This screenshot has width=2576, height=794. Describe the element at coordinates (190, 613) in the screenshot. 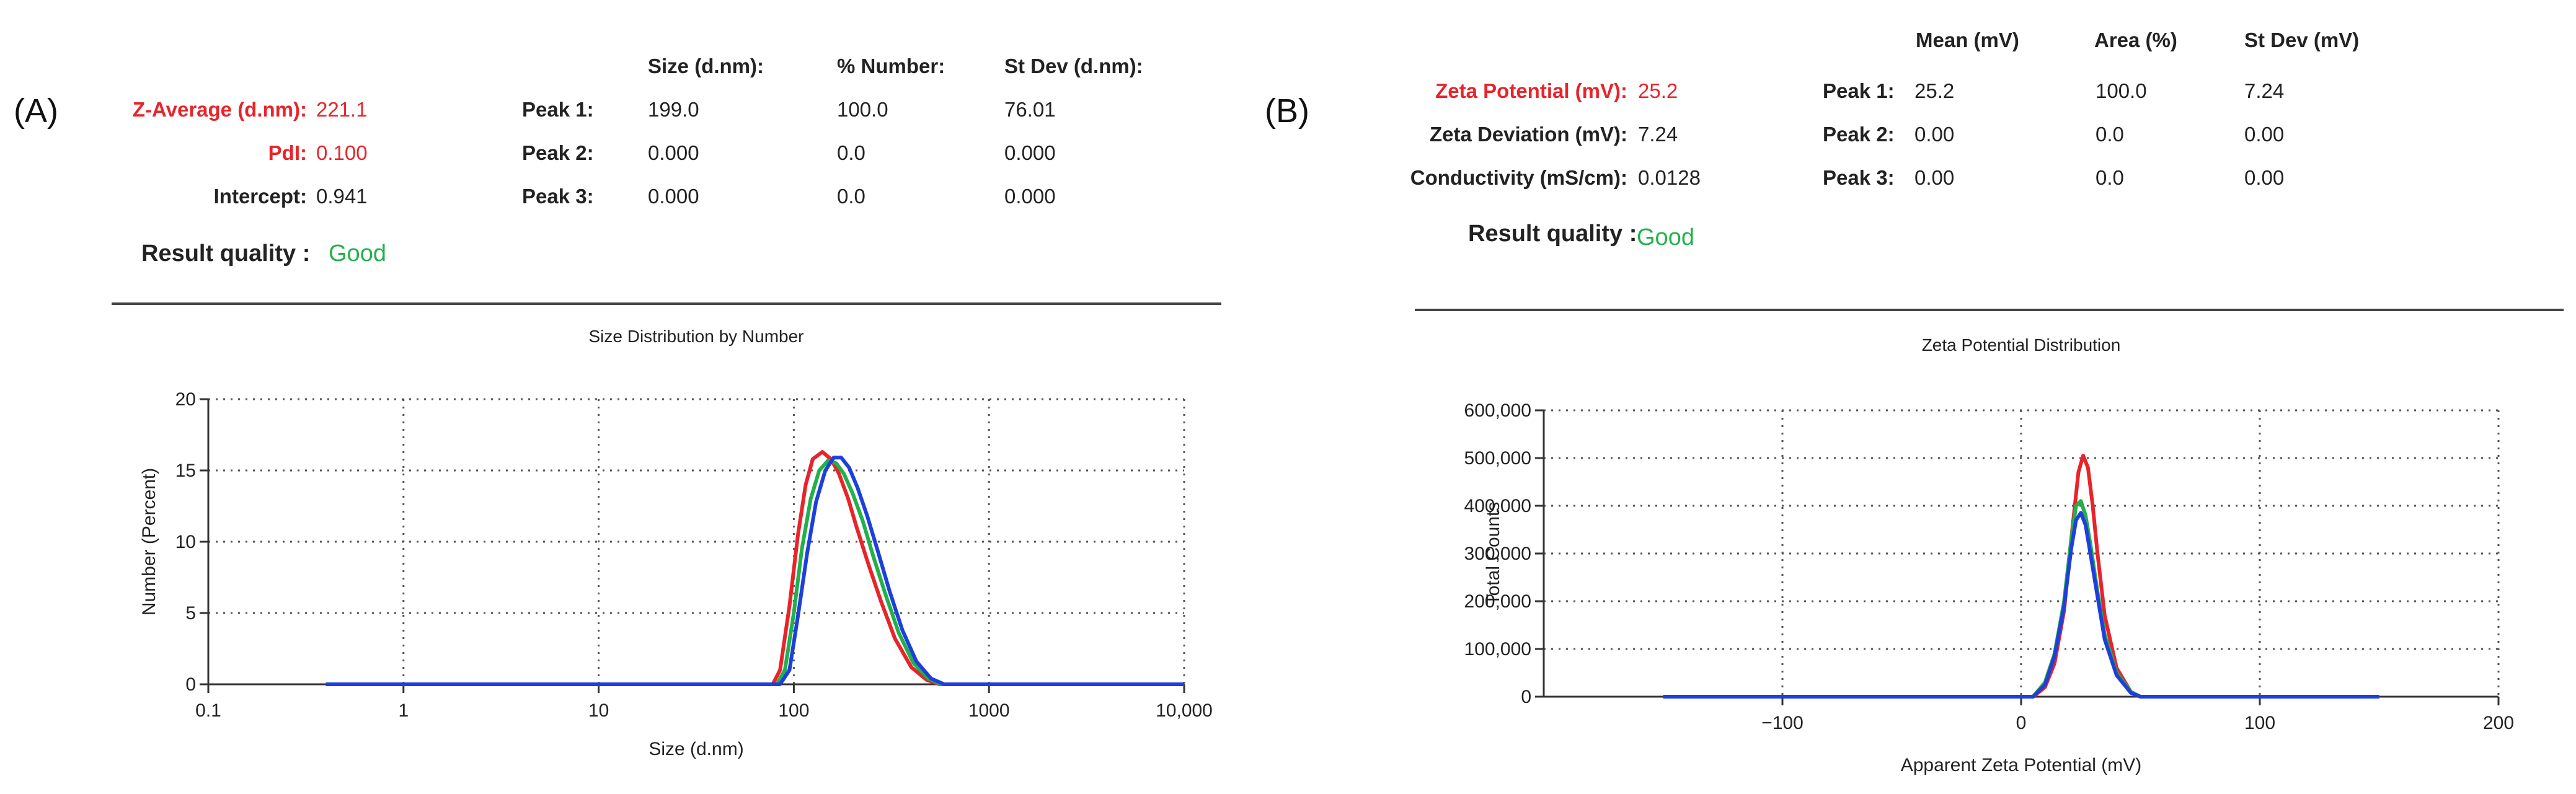

I see `size-y-tick-label: 5` at that location.